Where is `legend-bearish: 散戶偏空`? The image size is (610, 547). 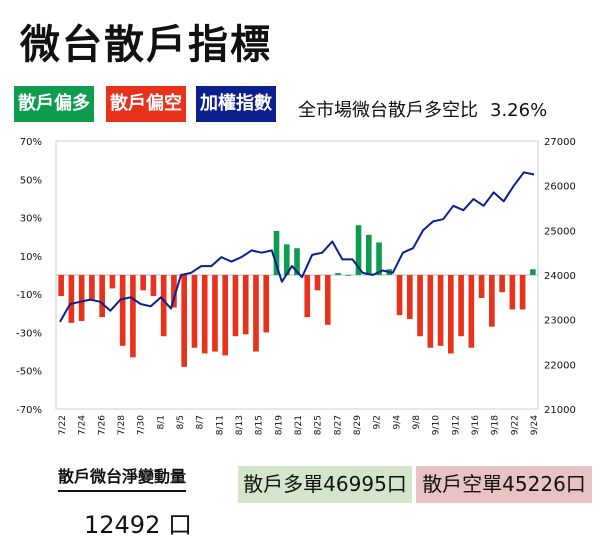
legend-bearish: 散戶偏空 is located at coordinates (146, 104).